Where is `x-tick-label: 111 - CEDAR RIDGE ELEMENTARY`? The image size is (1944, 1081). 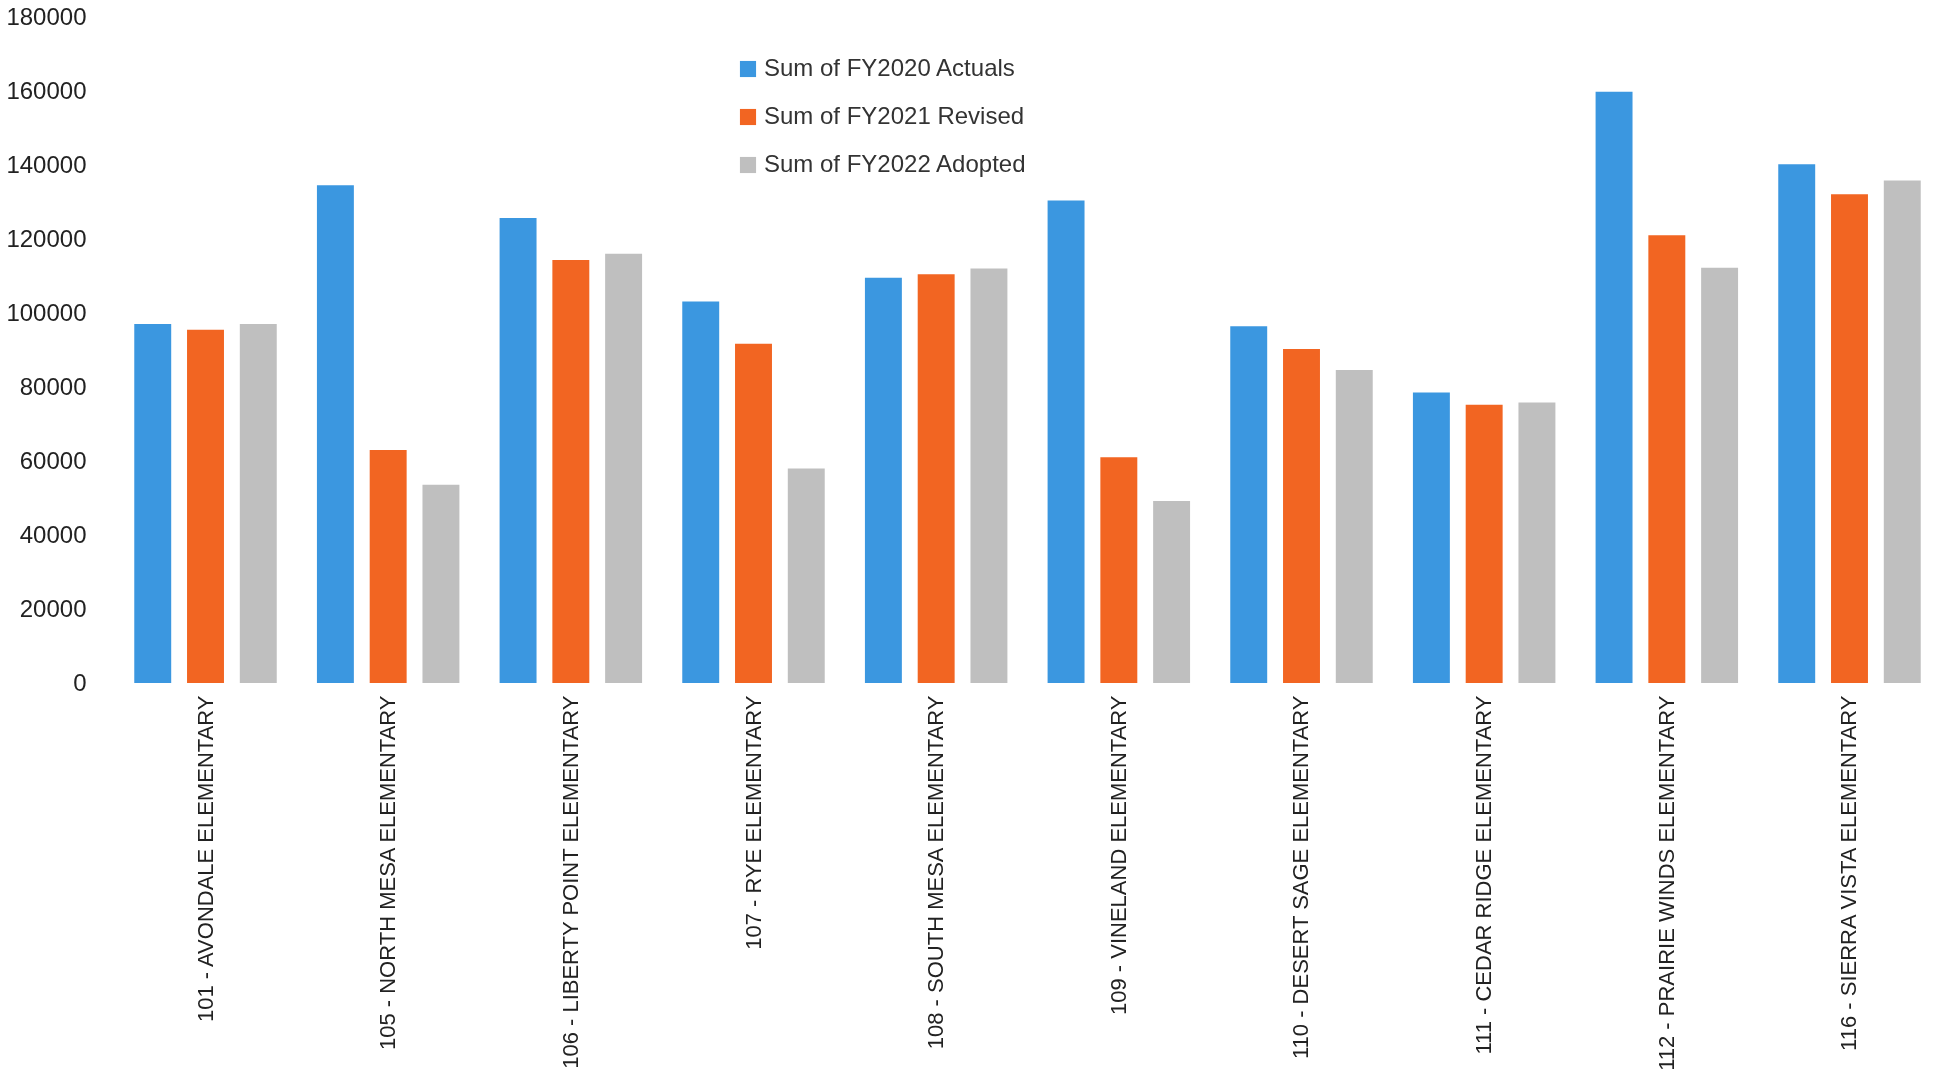 x-tick-label: 111 - CEDAR RIDGE ELEMENTARY is located at coordinates (1484, 875).